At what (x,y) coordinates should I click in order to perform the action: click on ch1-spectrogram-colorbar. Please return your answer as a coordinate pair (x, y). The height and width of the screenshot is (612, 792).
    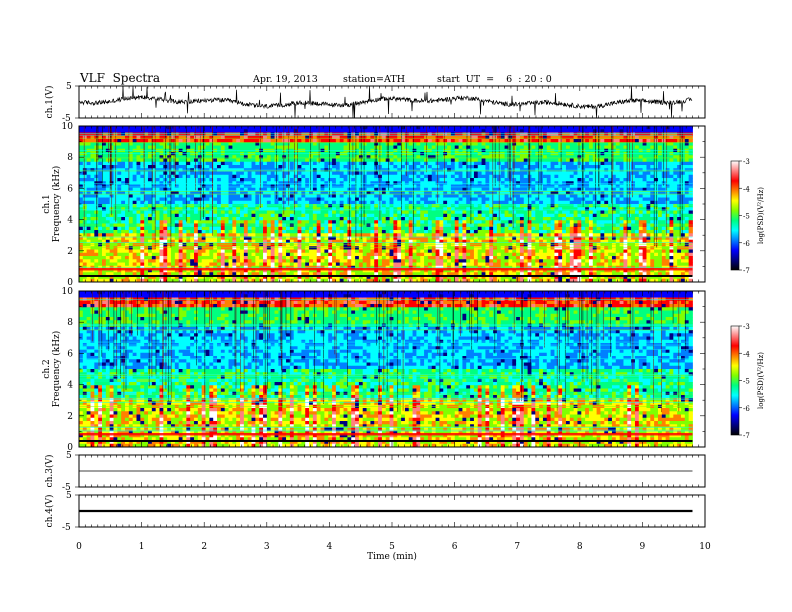
    Looking at the image, I should click on (735, 215).